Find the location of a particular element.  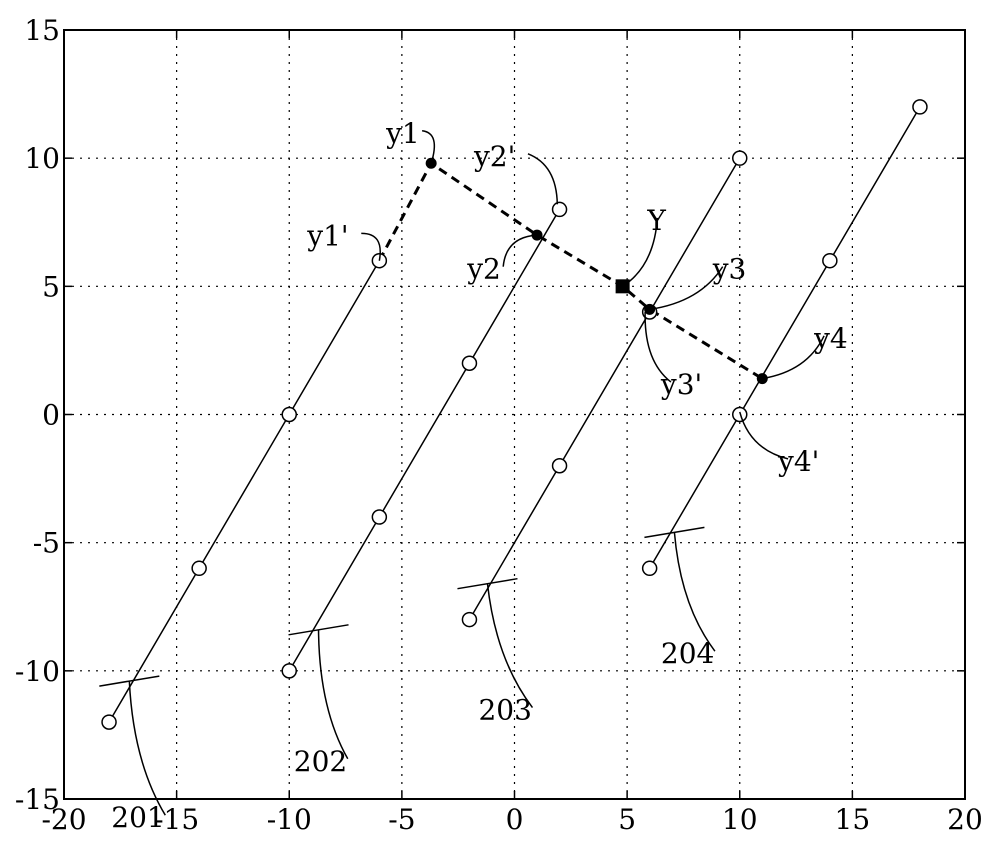

x-tick-label: 5 is located at coordinates (627, 819).